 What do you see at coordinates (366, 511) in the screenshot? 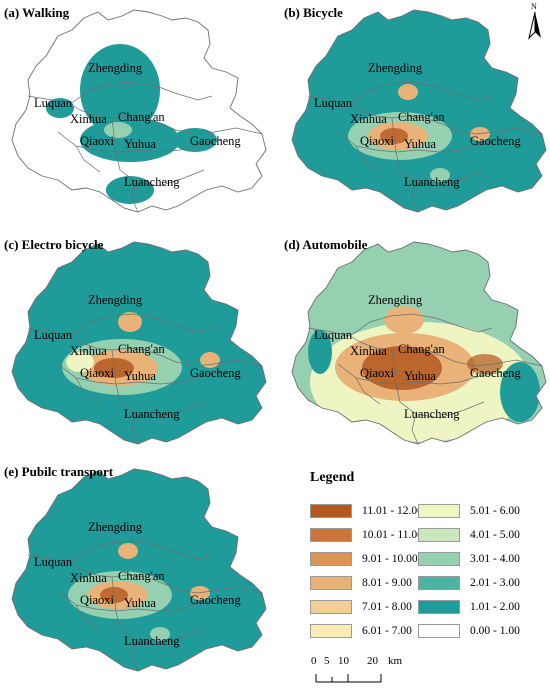
I see `legend-item: 11.01 - 12.00` at bounding box center [366, 511].